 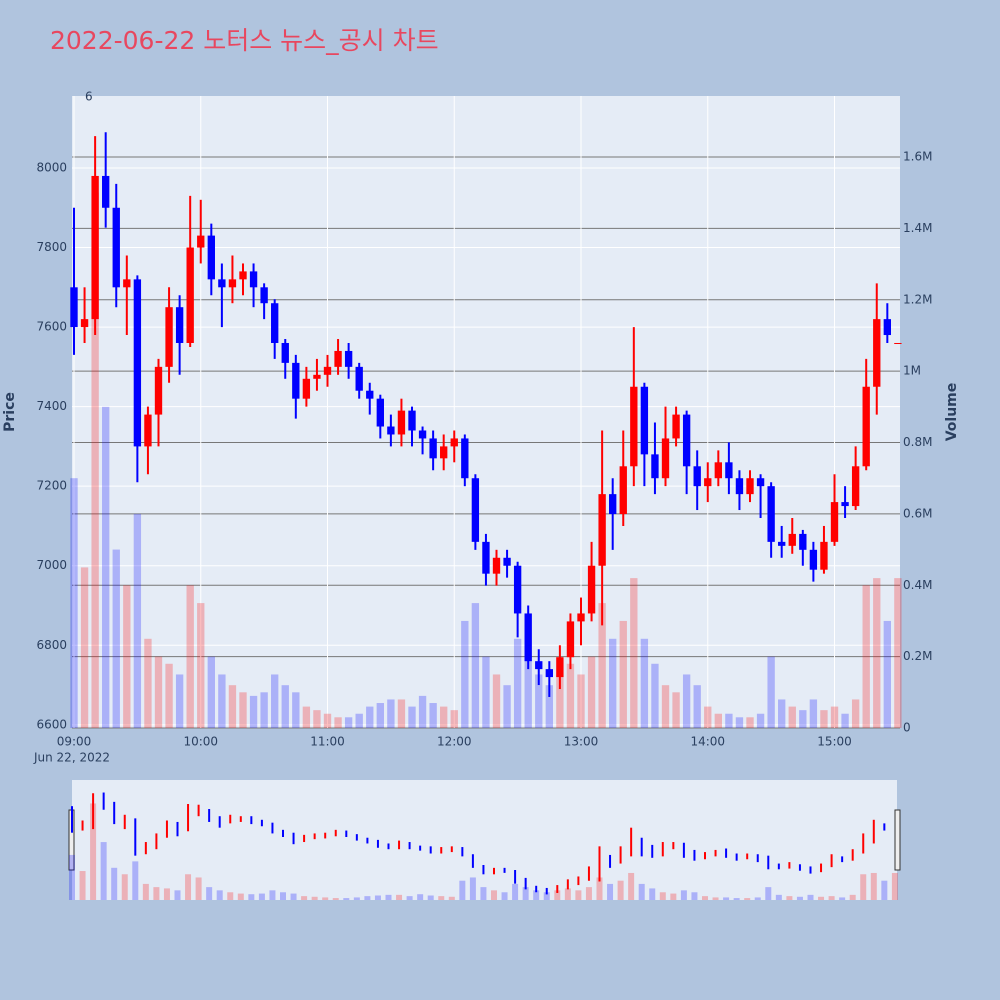 What do you see at coordinates (484, 840) in the screenshot?
I see `range-slider` at bounding box center [484, 840].